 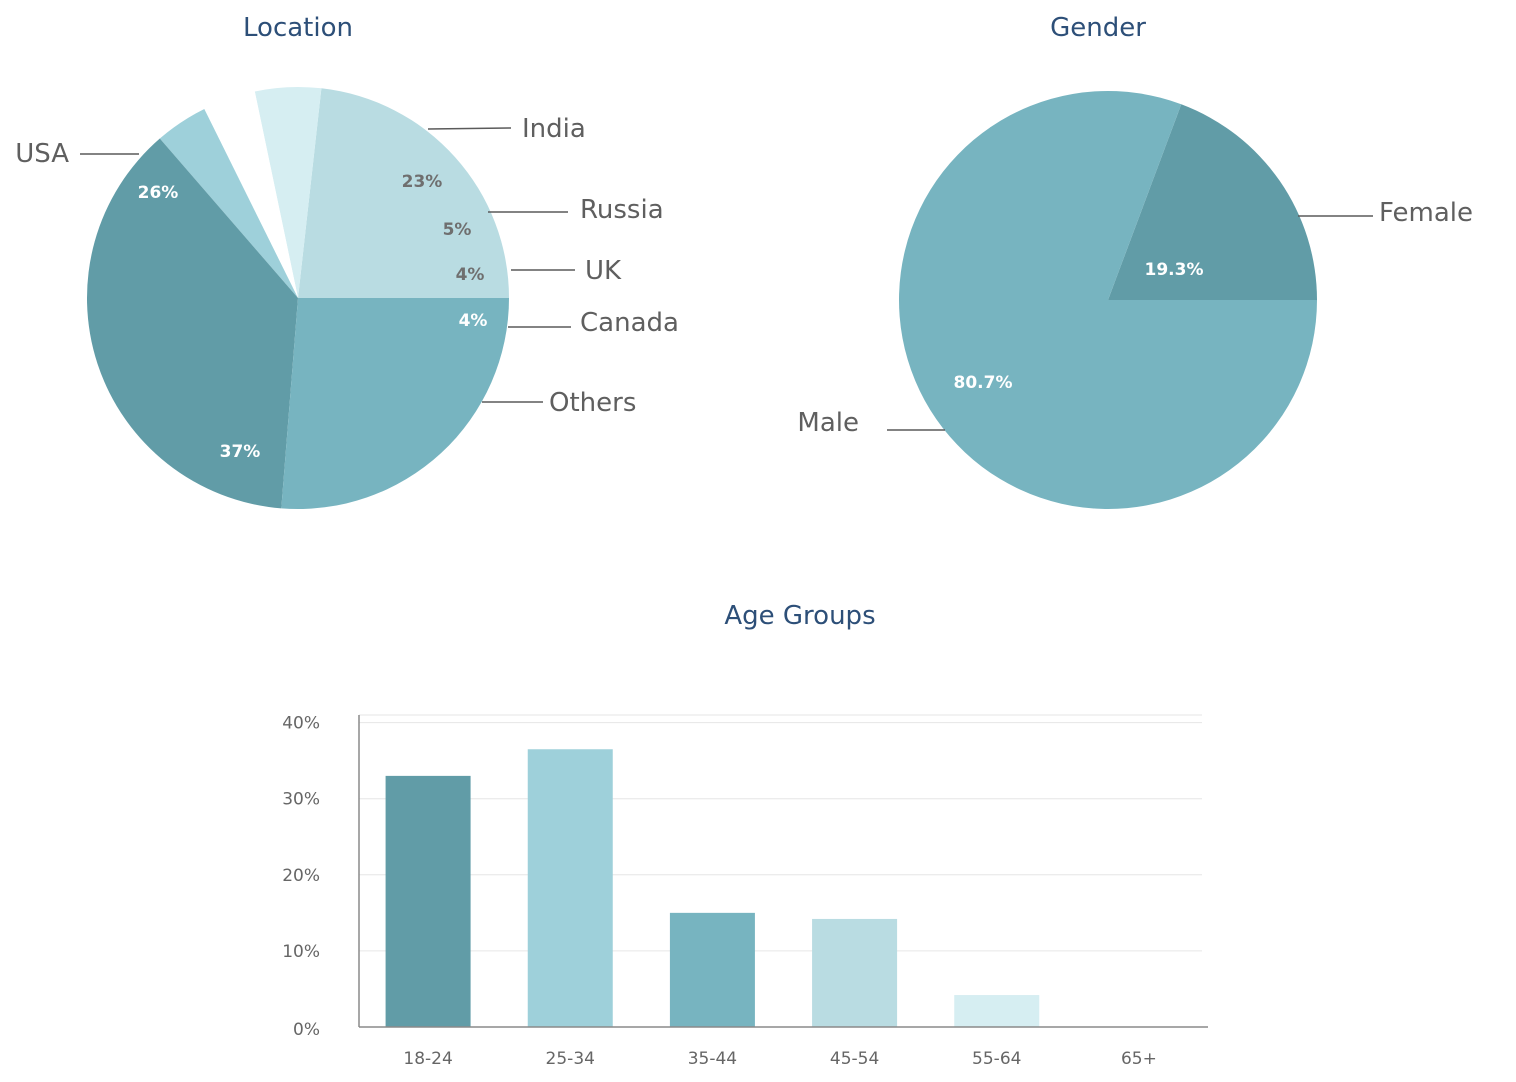 I want to click on slice-label-canada: Canada, so click(x=629, y=323).